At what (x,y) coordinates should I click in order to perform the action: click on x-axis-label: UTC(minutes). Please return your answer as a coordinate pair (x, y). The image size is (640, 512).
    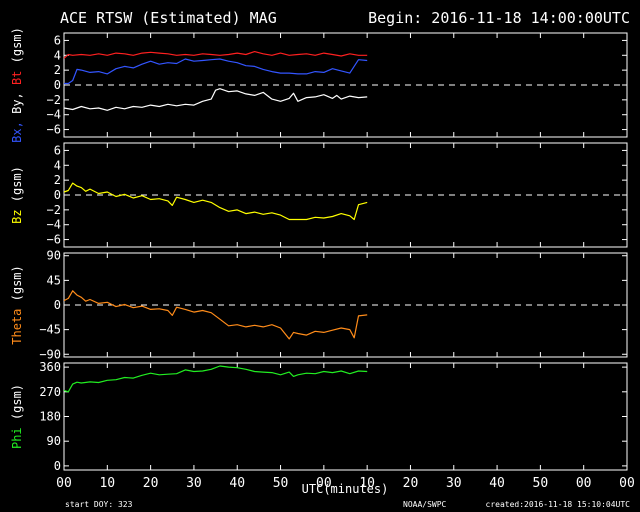
    Looking at the image, I should click on (345, 489).